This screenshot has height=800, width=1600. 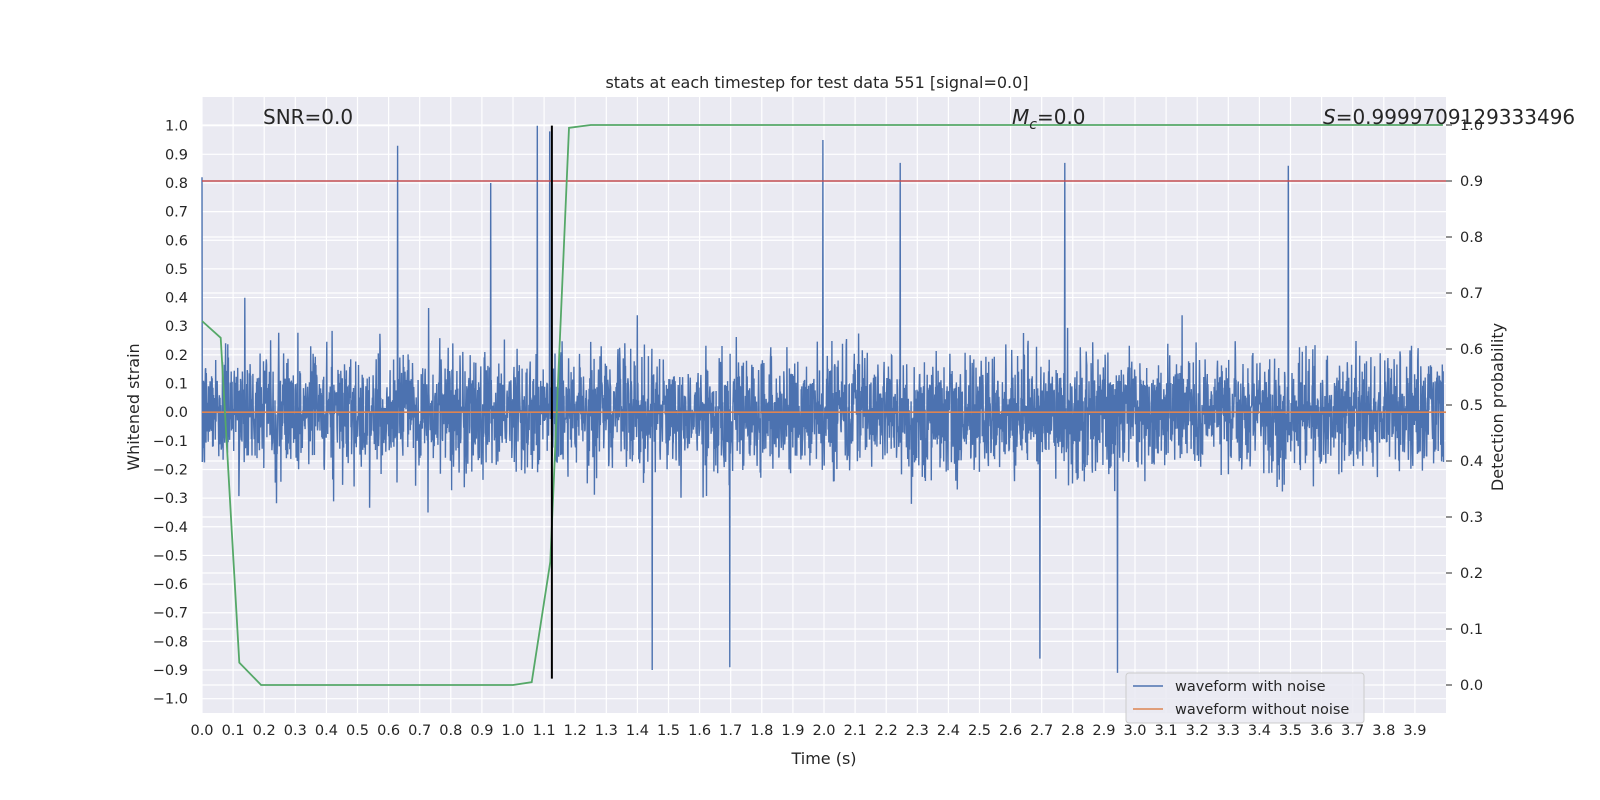 What do you see at coordinates (176, 270) in the screenshot?
I see `y-tick-label: 0.5` at bounding box center [176, 270].